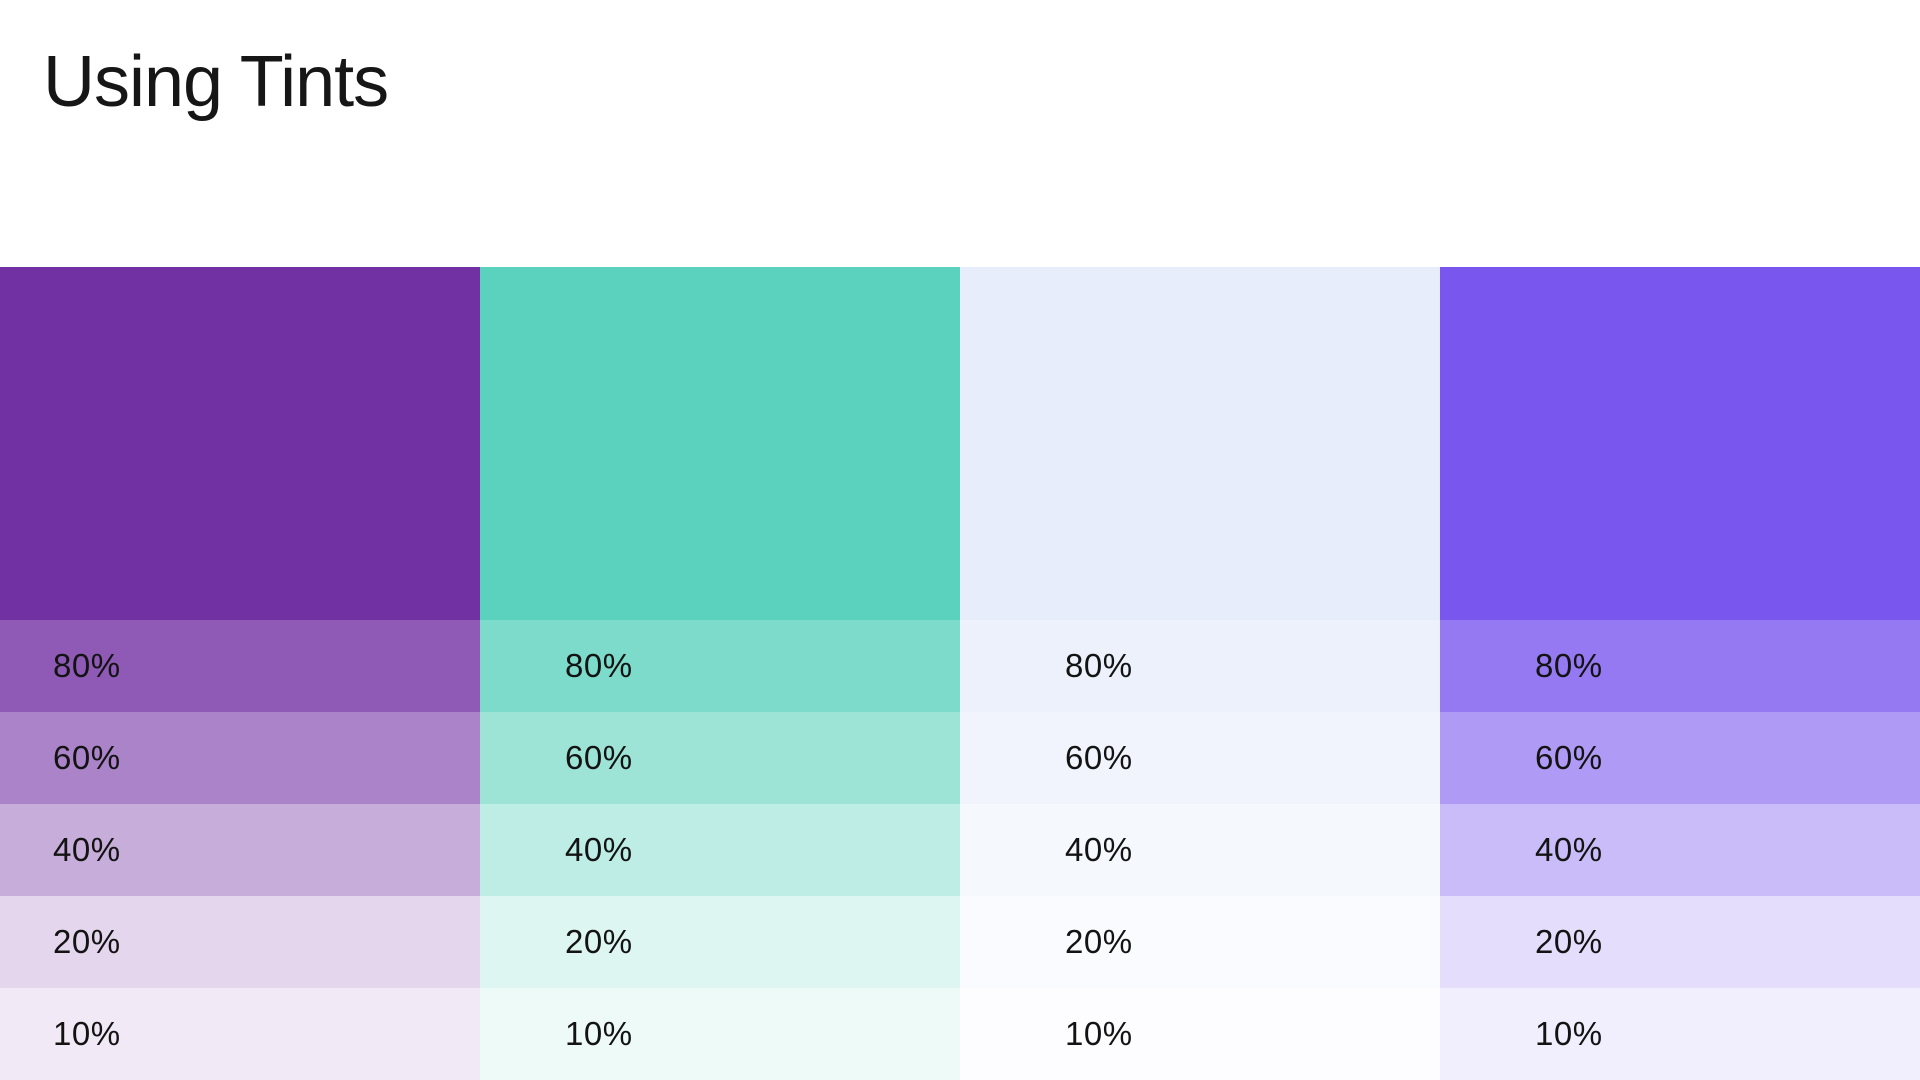  What do you see at coordinates (1680, 666) in the screenshot?
I see `tint-swatch-violet-80: 80%` at bounding box center [1680, 666].